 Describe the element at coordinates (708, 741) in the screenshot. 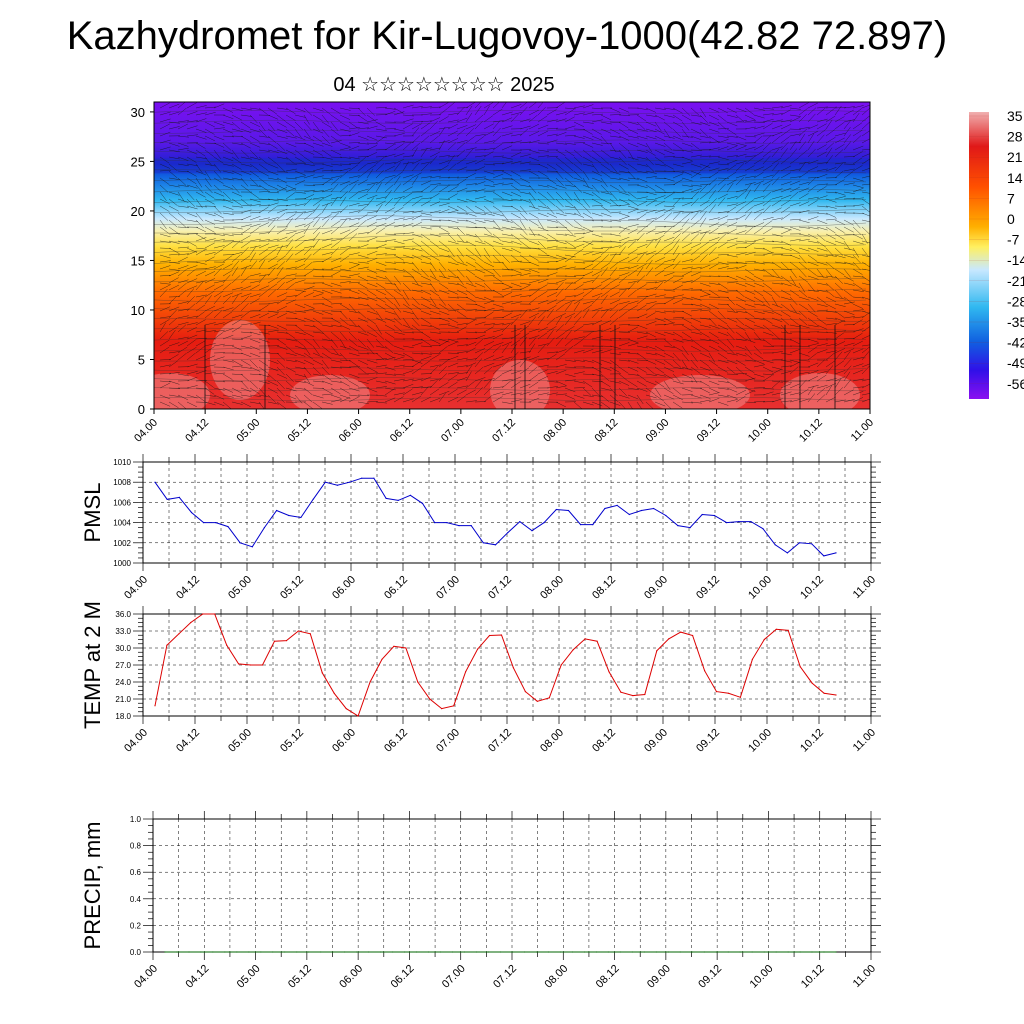

I see `x-tick-label: 09.12` at that location.